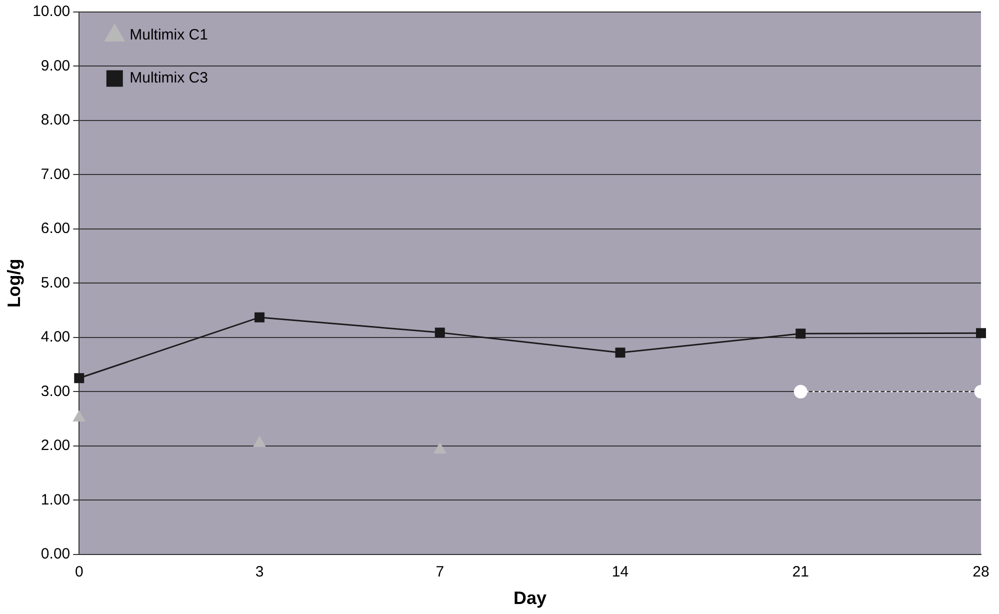  I want to click on x-axis-title: Day, so click(530, 598).